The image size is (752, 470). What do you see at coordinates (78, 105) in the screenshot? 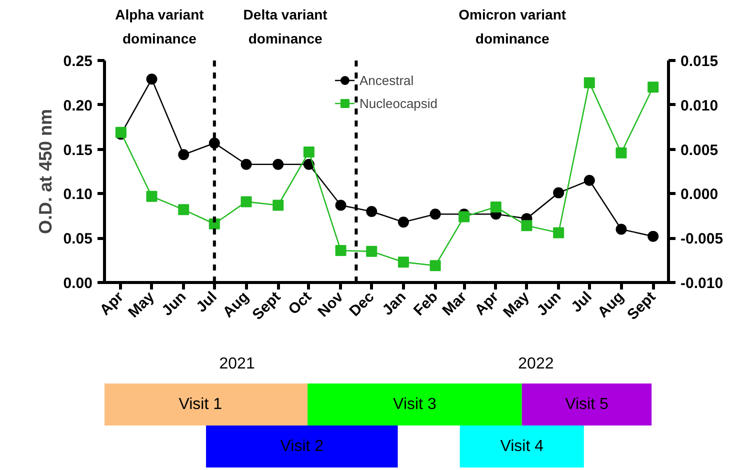
I see `y-tick-label: 0.20` at bounding box center [78, 105].